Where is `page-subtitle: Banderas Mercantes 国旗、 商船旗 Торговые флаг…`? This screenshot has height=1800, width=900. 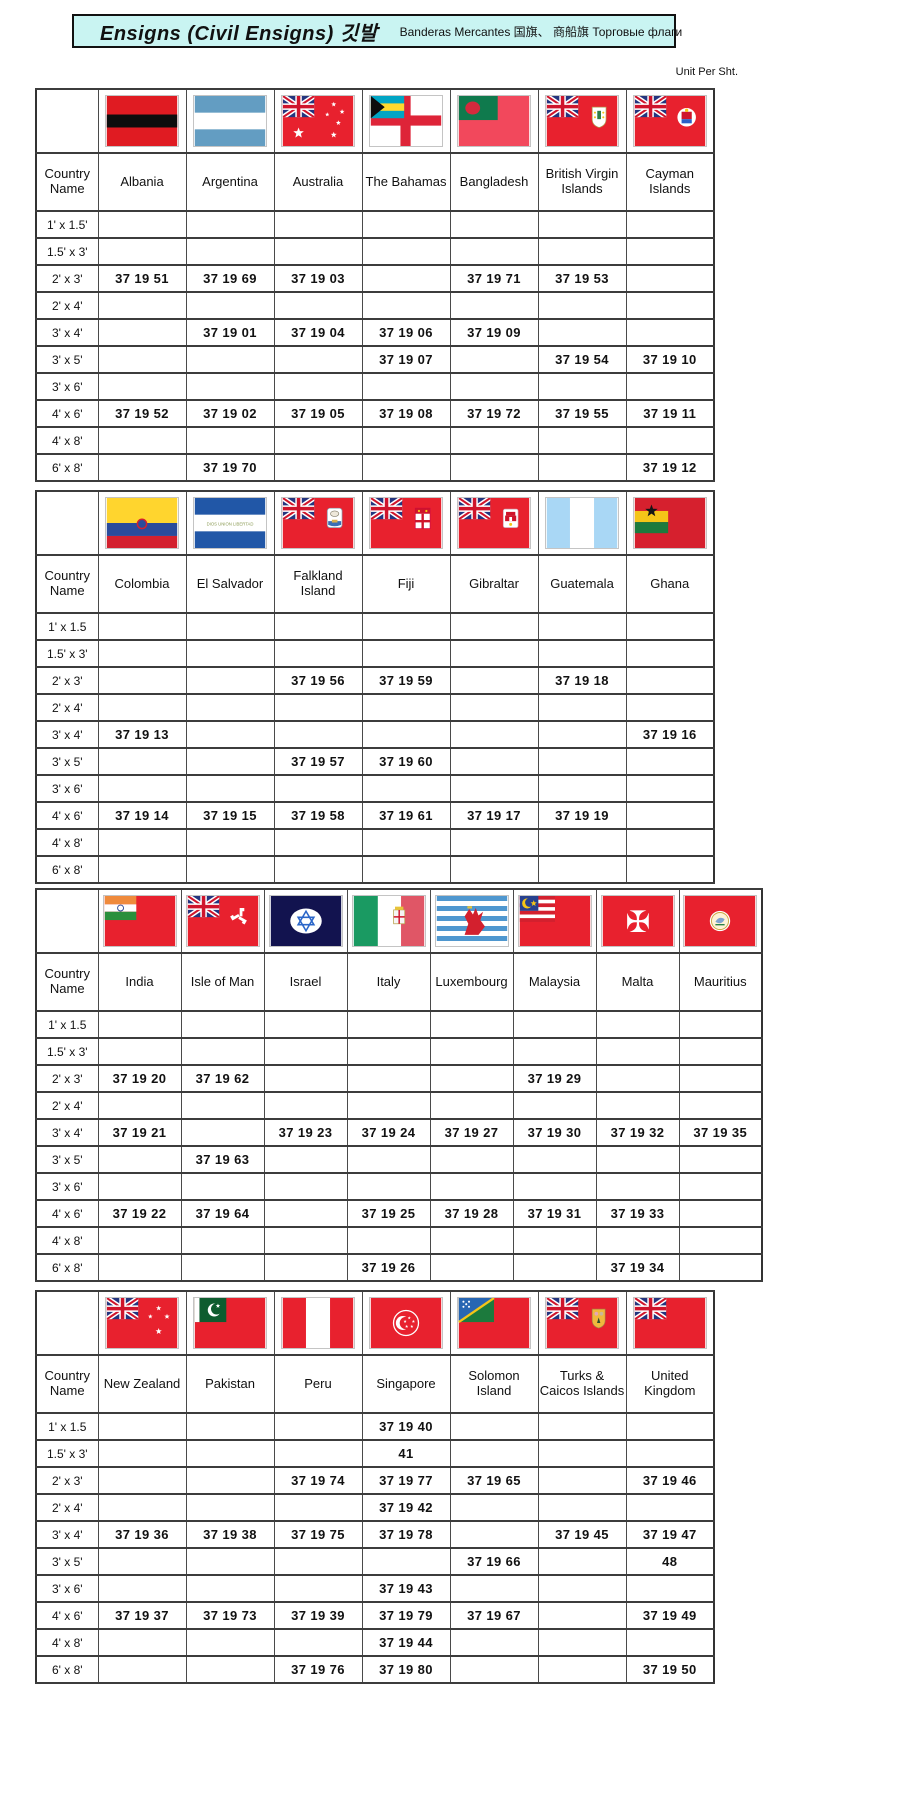 page-subtitle: Banderas Mercantes 国旗、 商船旗 Торговые флаг… is located at coordinates (541, 31).